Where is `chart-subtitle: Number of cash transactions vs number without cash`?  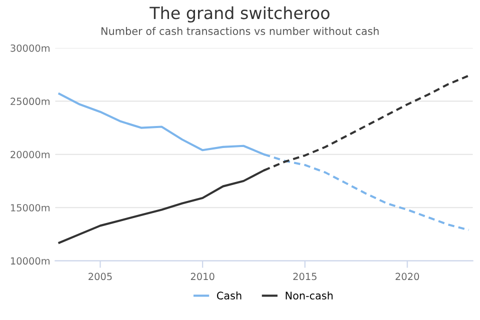
chart-subtitle: Number of cash transactions vs number without cash is located at coordinates (240, 31).